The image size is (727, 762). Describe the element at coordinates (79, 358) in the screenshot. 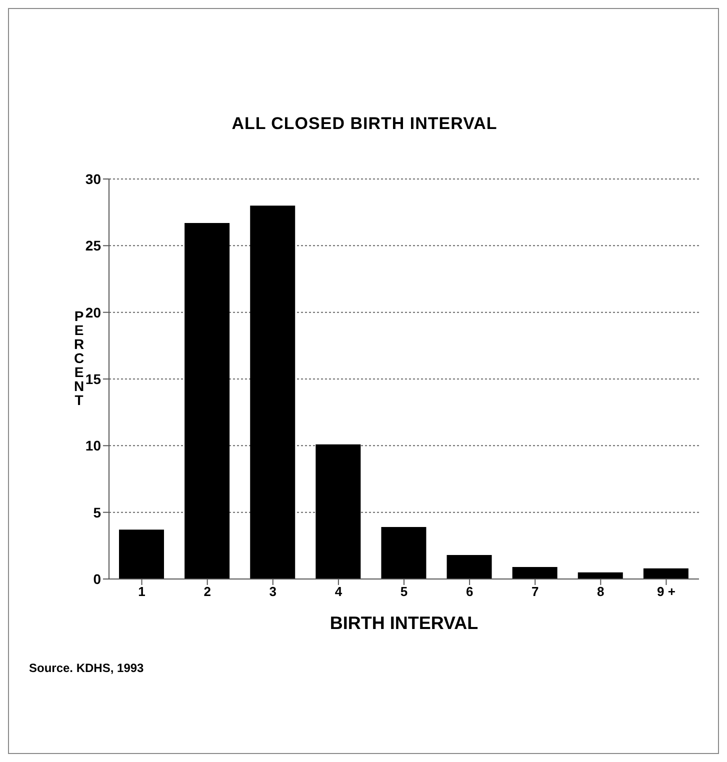

I see `y-axis-title: PERCENT` at that location.